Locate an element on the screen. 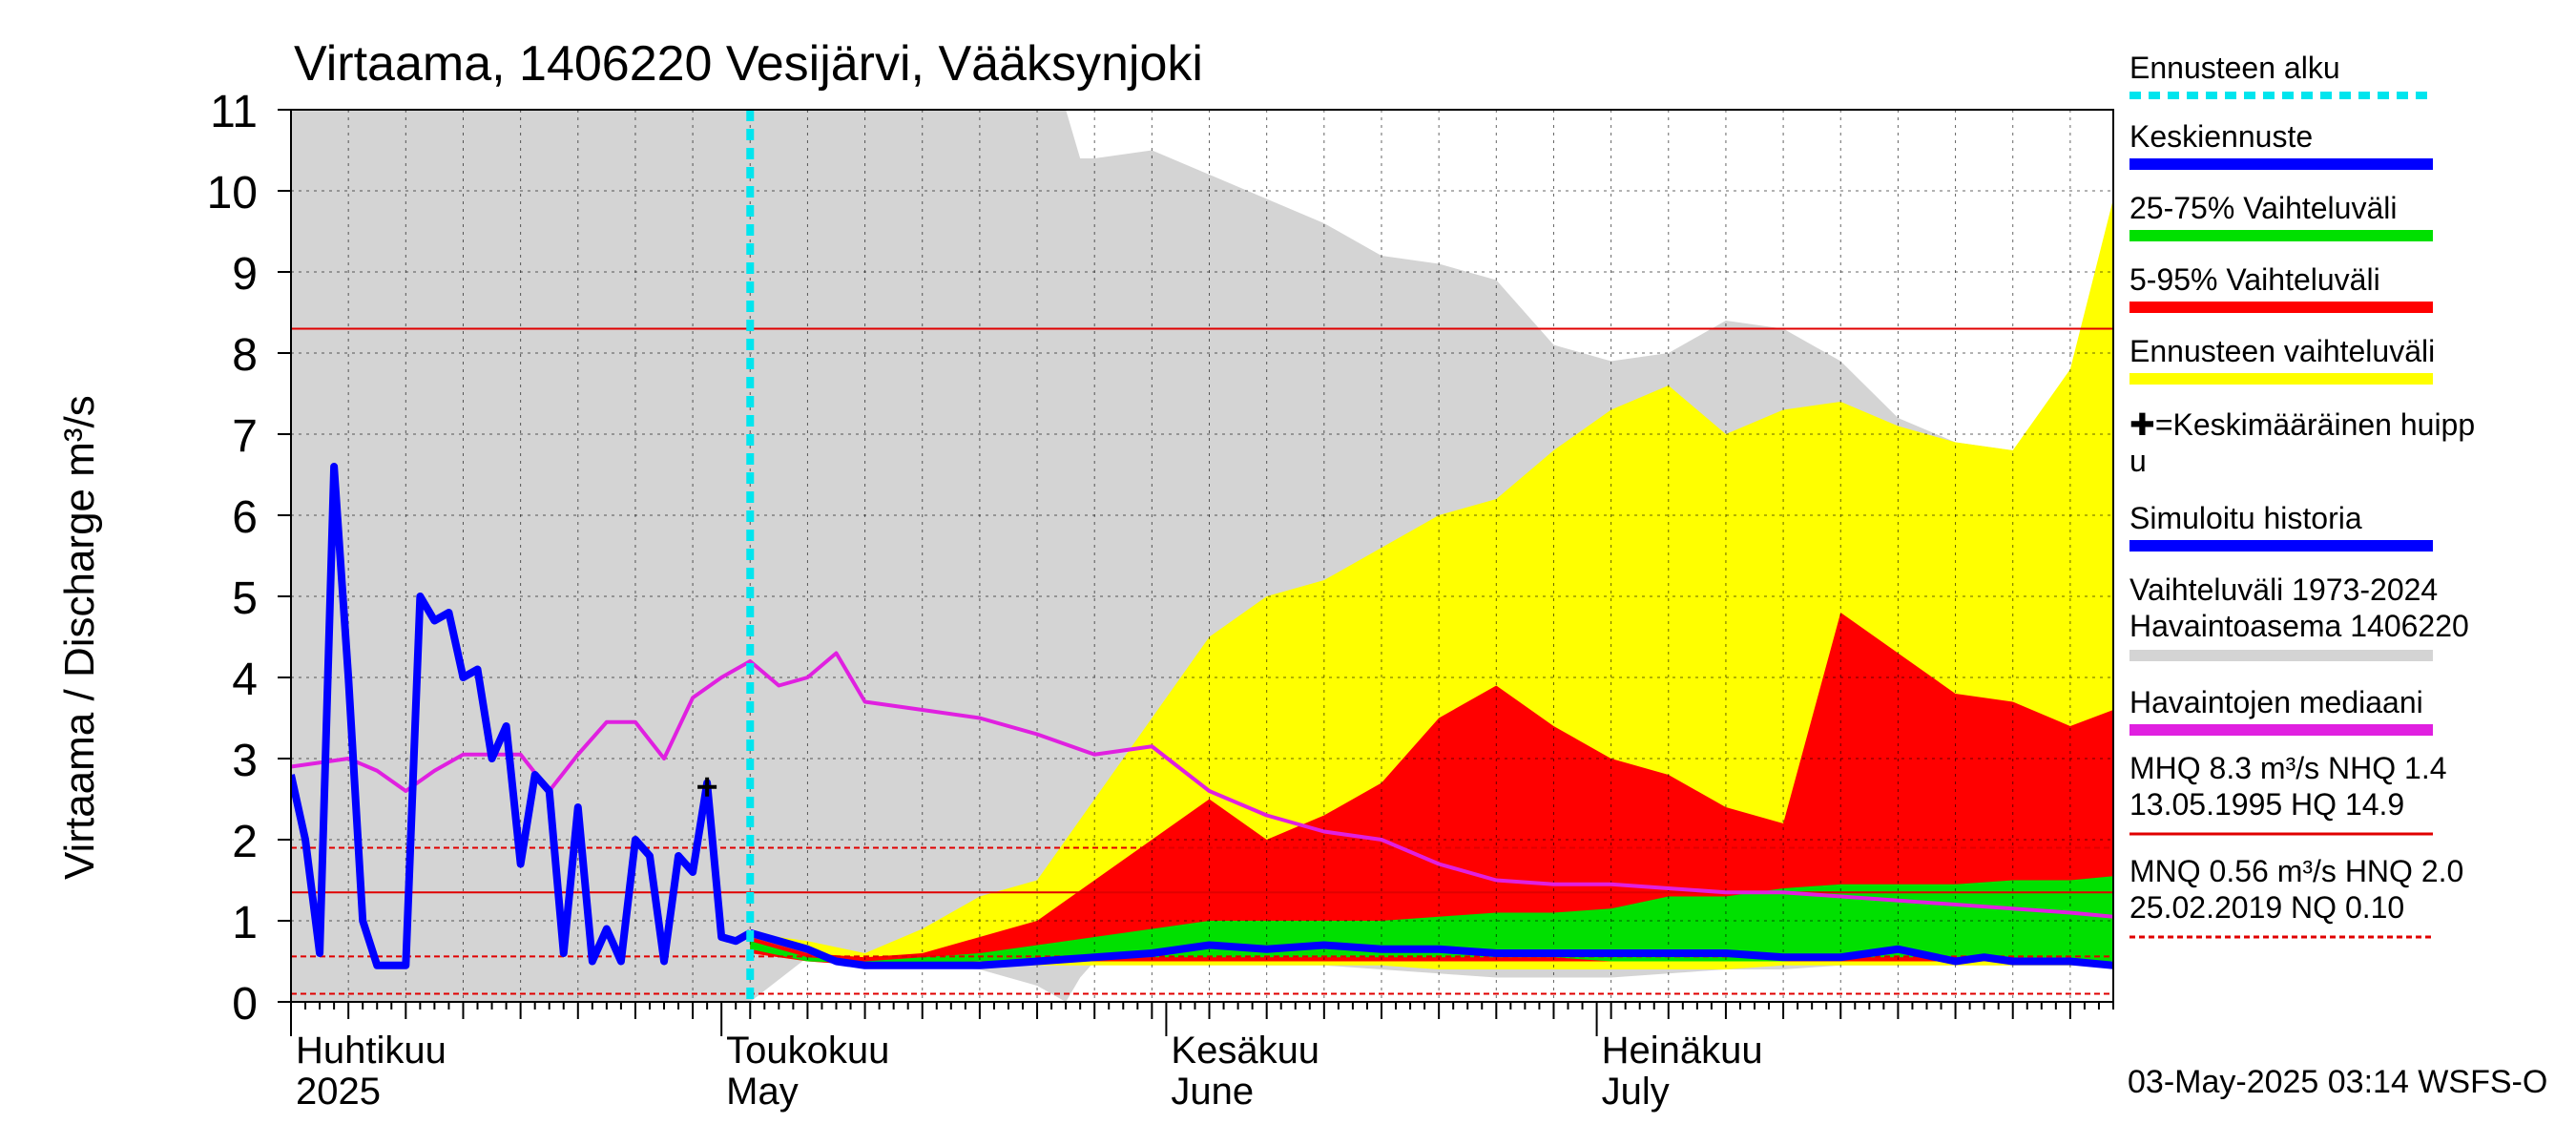 The image size is (2576, 1145). legend-label: MNQ 0.56 m³/s HNQ 2.0 is located at coordinates (2296, 871).